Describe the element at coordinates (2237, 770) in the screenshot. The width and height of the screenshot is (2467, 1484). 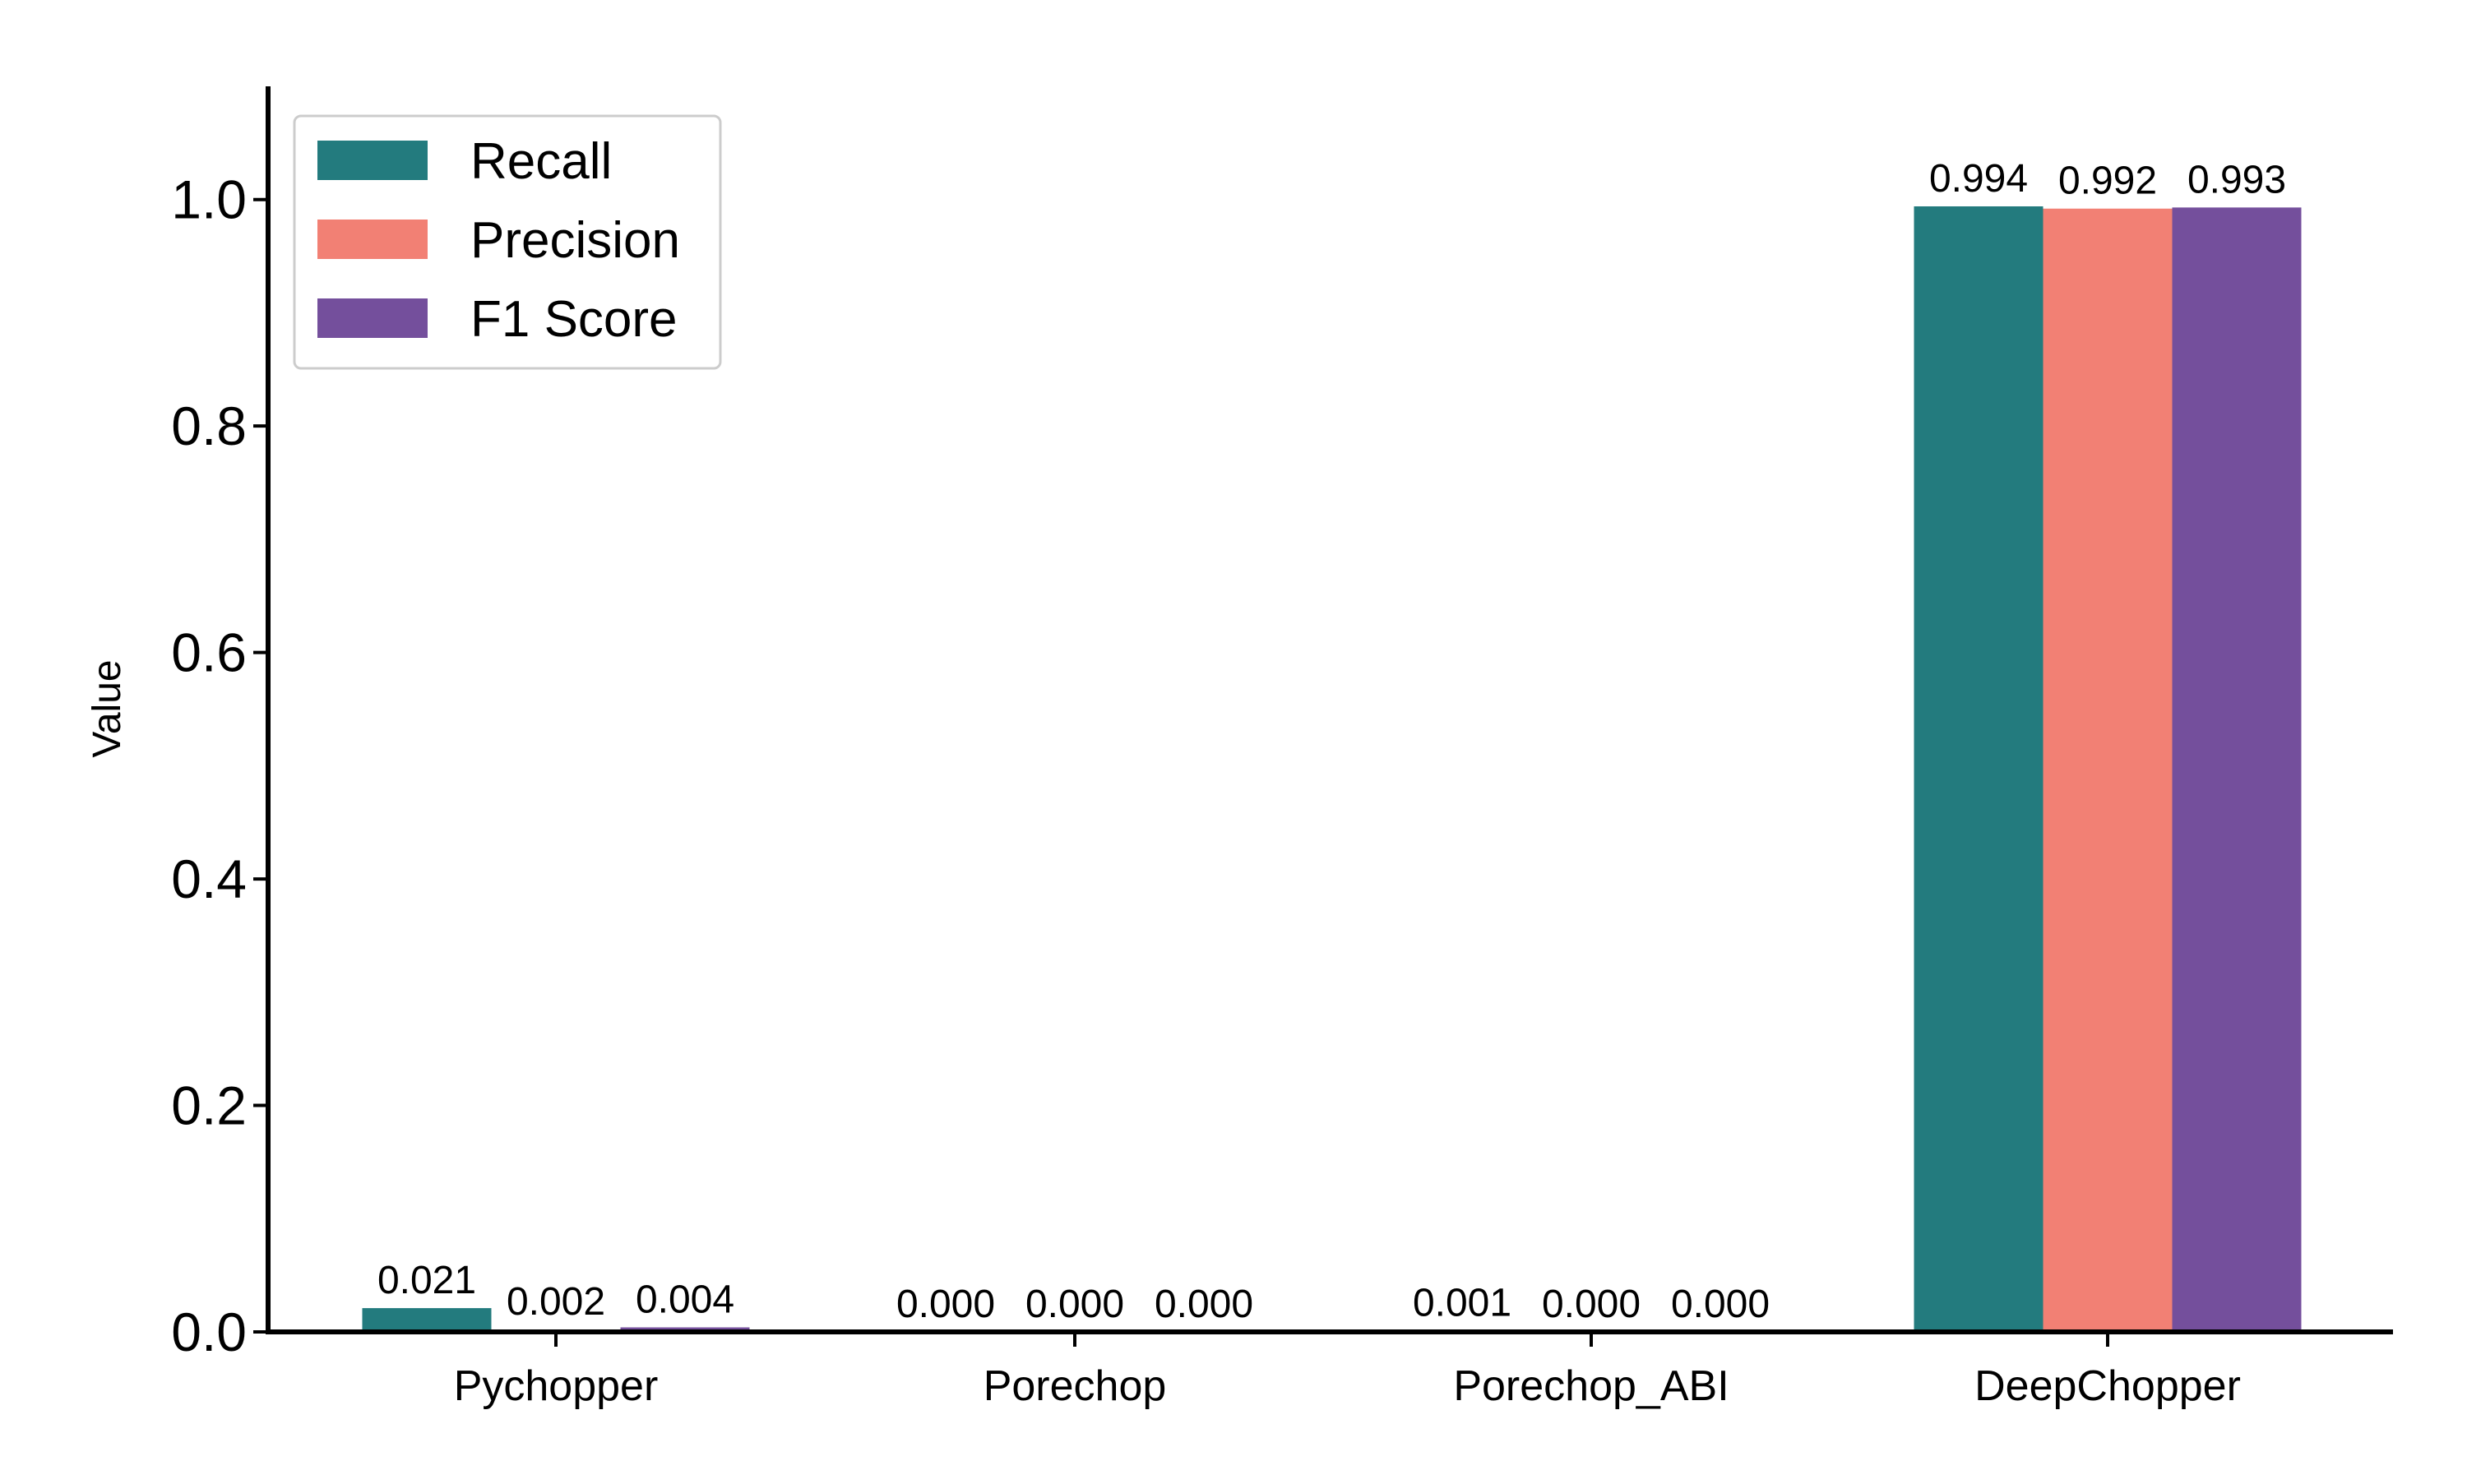
I see `bar-f1-score-deepchopper` at that location.